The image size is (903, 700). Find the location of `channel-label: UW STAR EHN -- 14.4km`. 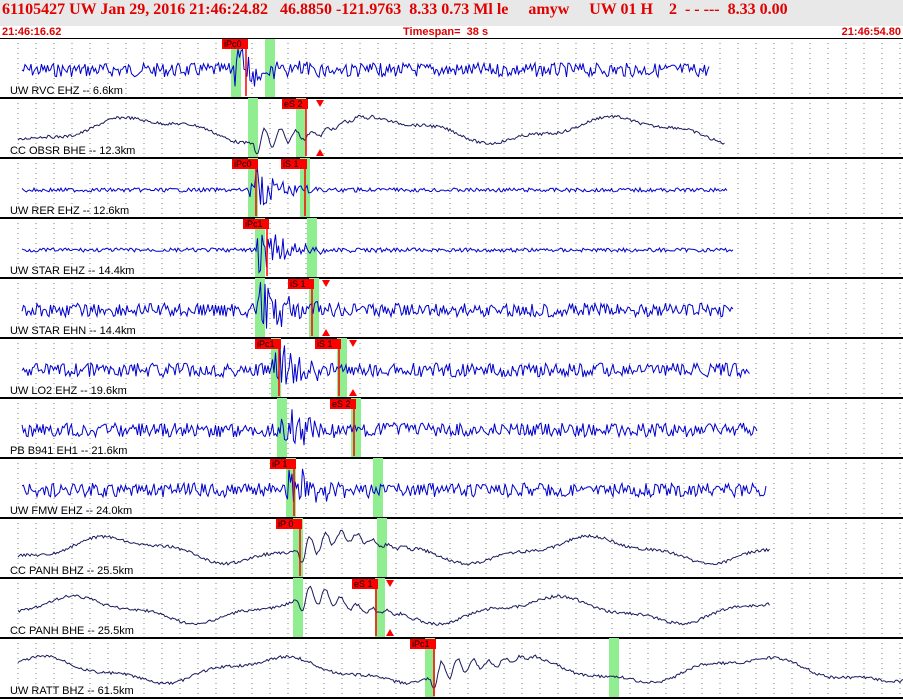

channel-label: UW STAR EHN -- 14.4km is located at coordinates (73, 331).